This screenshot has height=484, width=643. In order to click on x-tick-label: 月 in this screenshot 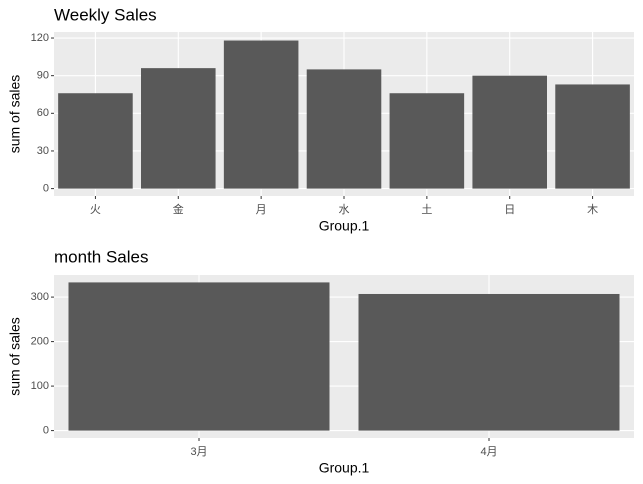, I will do `click(261, 210)`.